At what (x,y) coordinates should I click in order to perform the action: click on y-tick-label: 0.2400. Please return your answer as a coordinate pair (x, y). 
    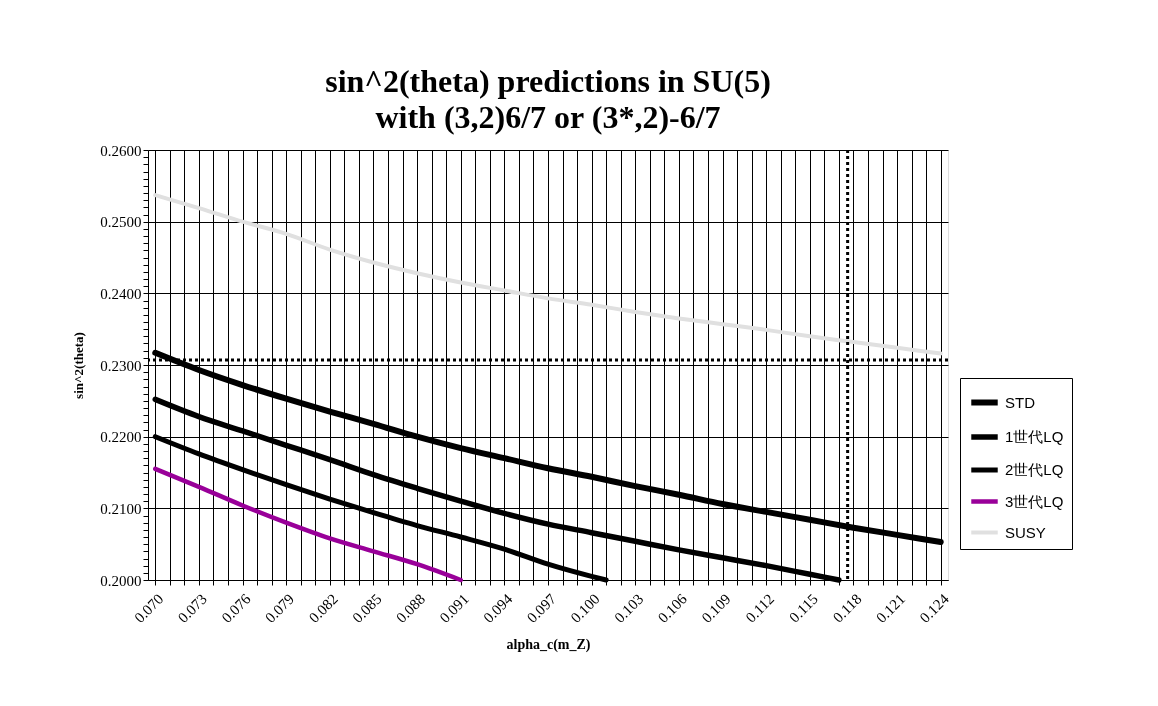
    Looking at the image, I should click on (121, 293).